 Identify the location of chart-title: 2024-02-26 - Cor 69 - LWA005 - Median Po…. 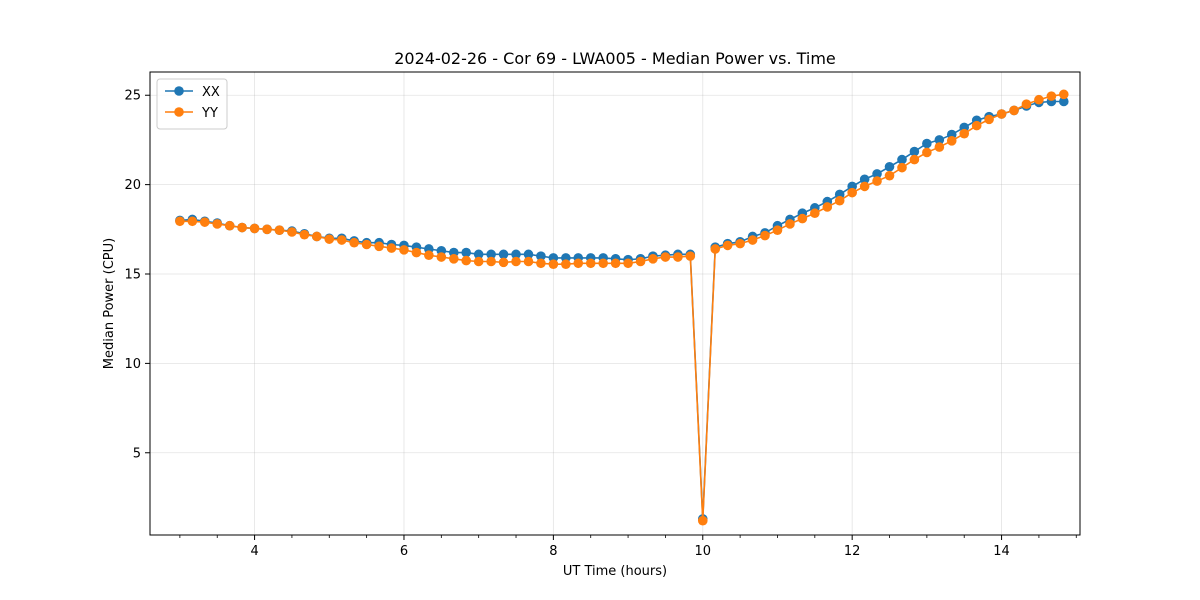
(615, 58).